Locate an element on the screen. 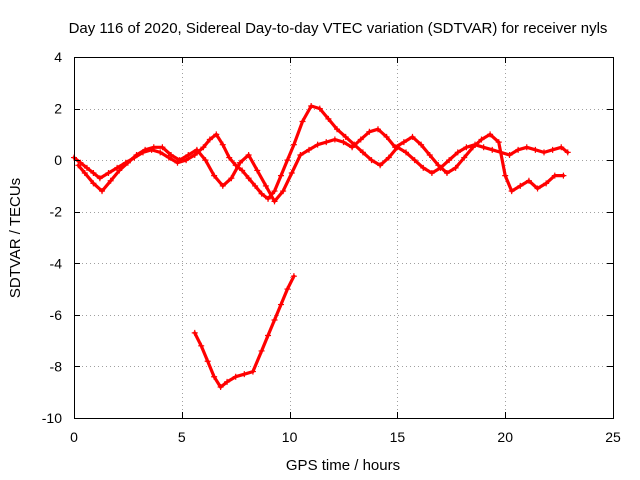  y-tick-label: 0 is located at coordinates (58, 160).